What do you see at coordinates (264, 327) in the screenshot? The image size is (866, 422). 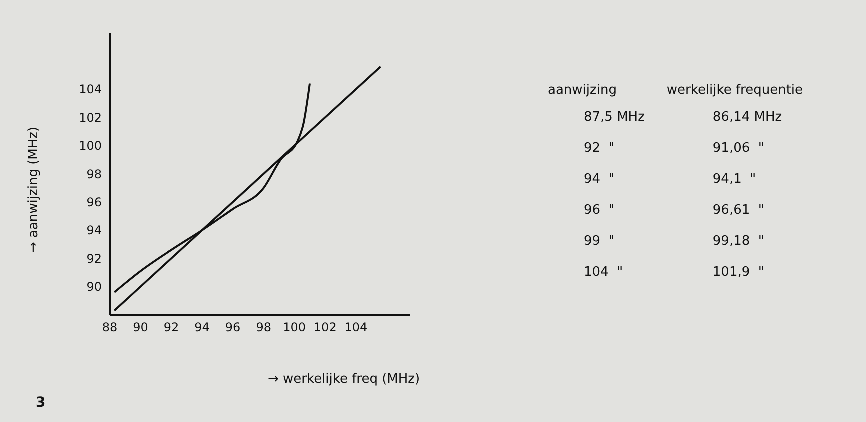 I see `x-tick-label: 98` at bounding box center [264, 327].